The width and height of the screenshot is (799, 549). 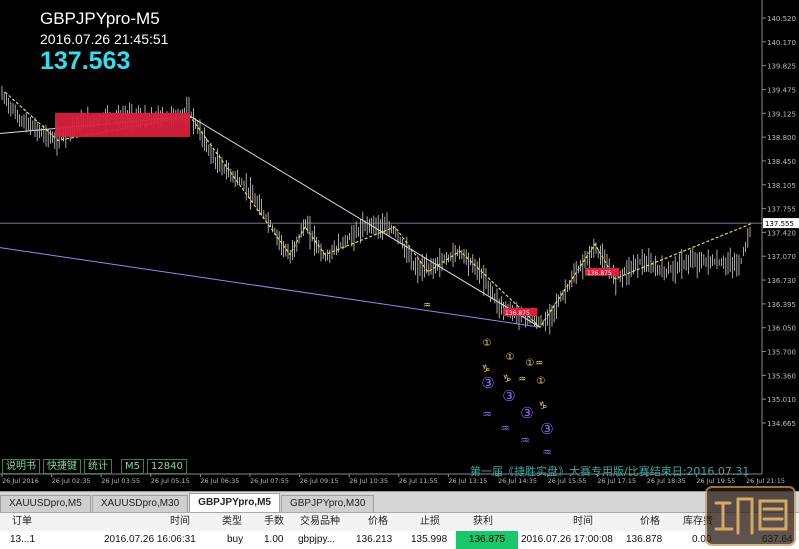 What do you see at coordinates (327, 503) in the screenshot?
I see `tab-gbpjpy-m30: GBPJPYpro,M30` at bounding box center [327, 503].